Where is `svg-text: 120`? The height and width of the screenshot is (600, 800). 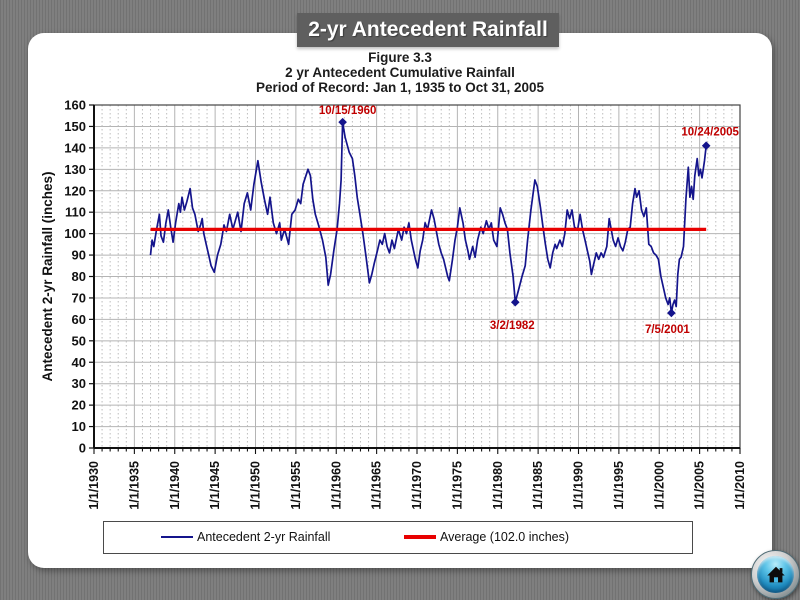
svg-text: 120 is located at coordinates (75, 190).